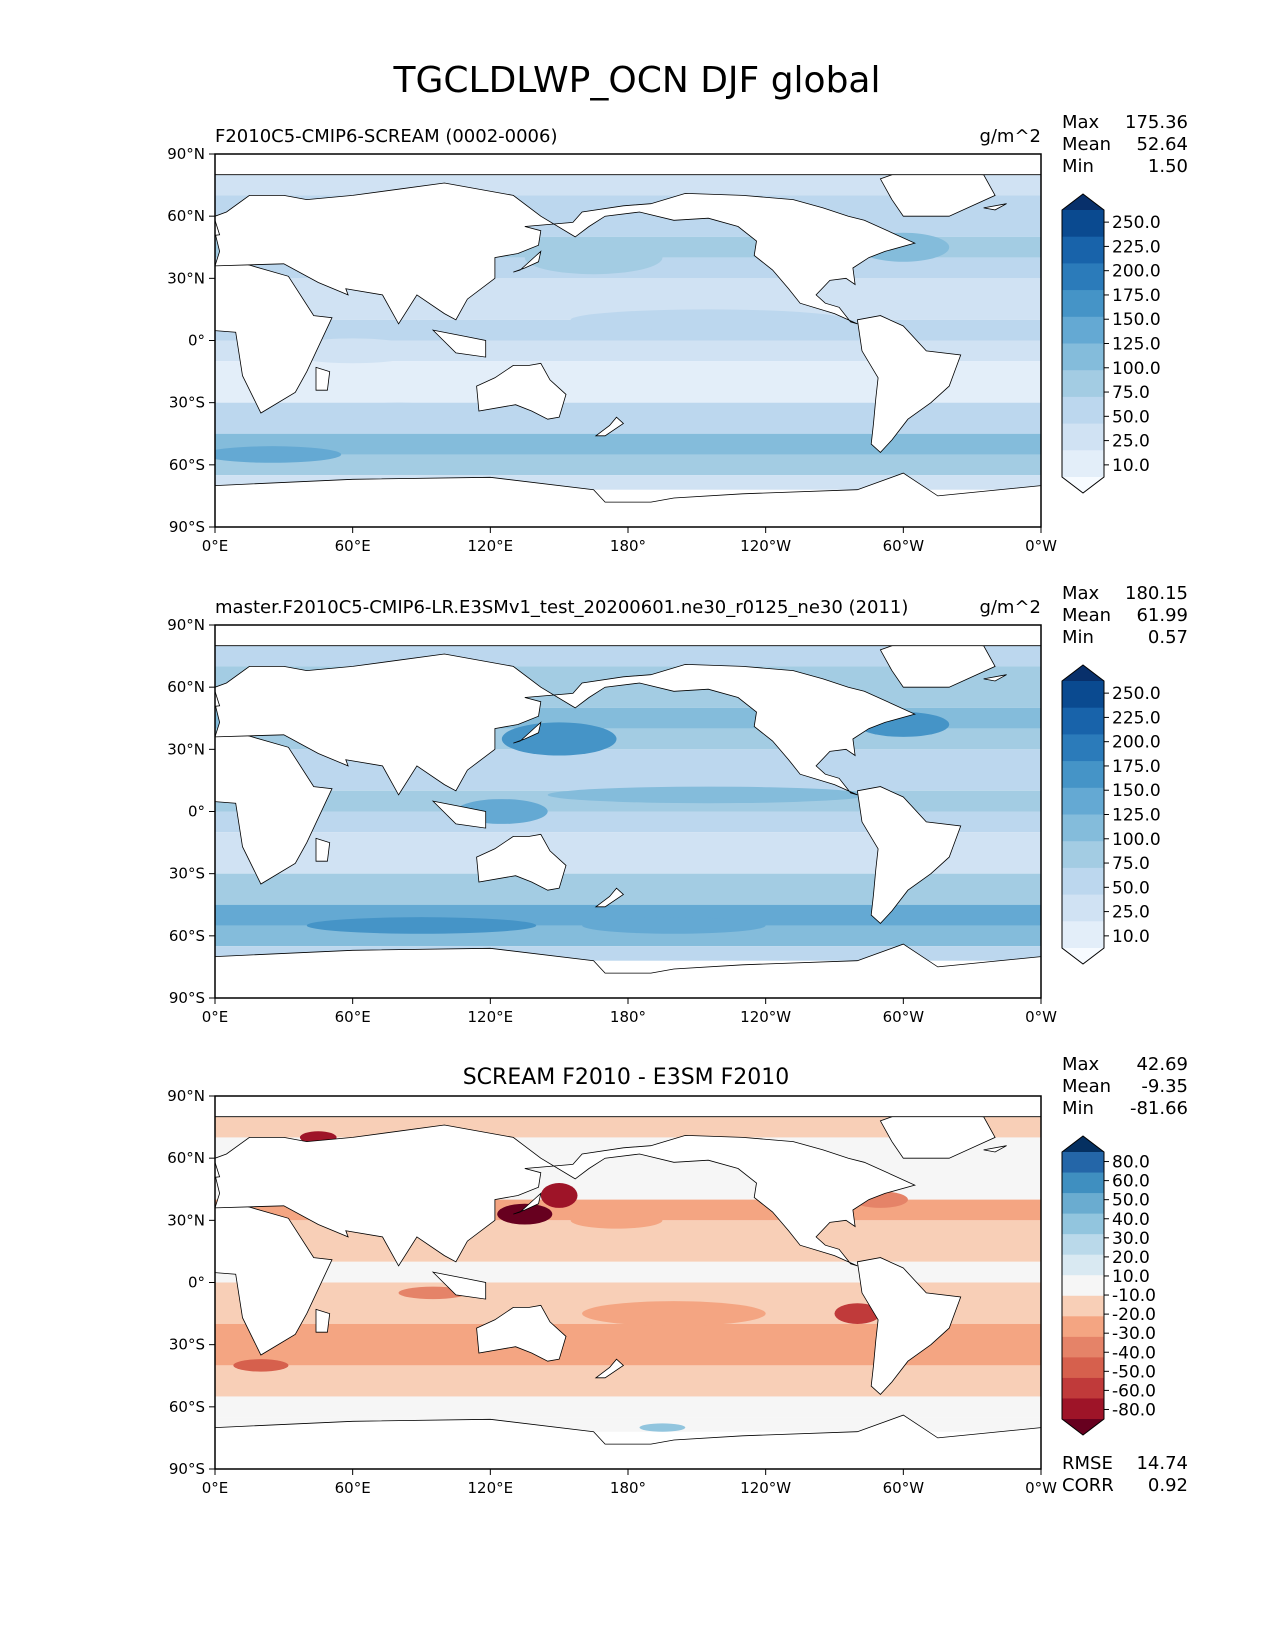 The width and height of the screenshot is (1275, 1650). Describe the element at coordinates (1131, 442) in the screenshot. I see `colorbar-label: 25.0` at that location.